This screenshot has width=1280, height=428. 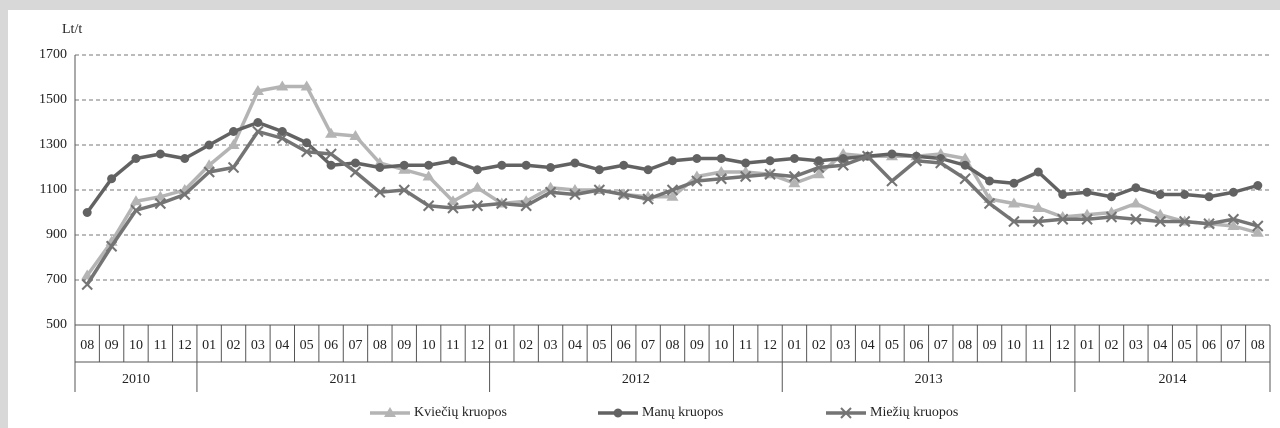 I want to click on x-tick-label: 01, so click(x=794, y=345).